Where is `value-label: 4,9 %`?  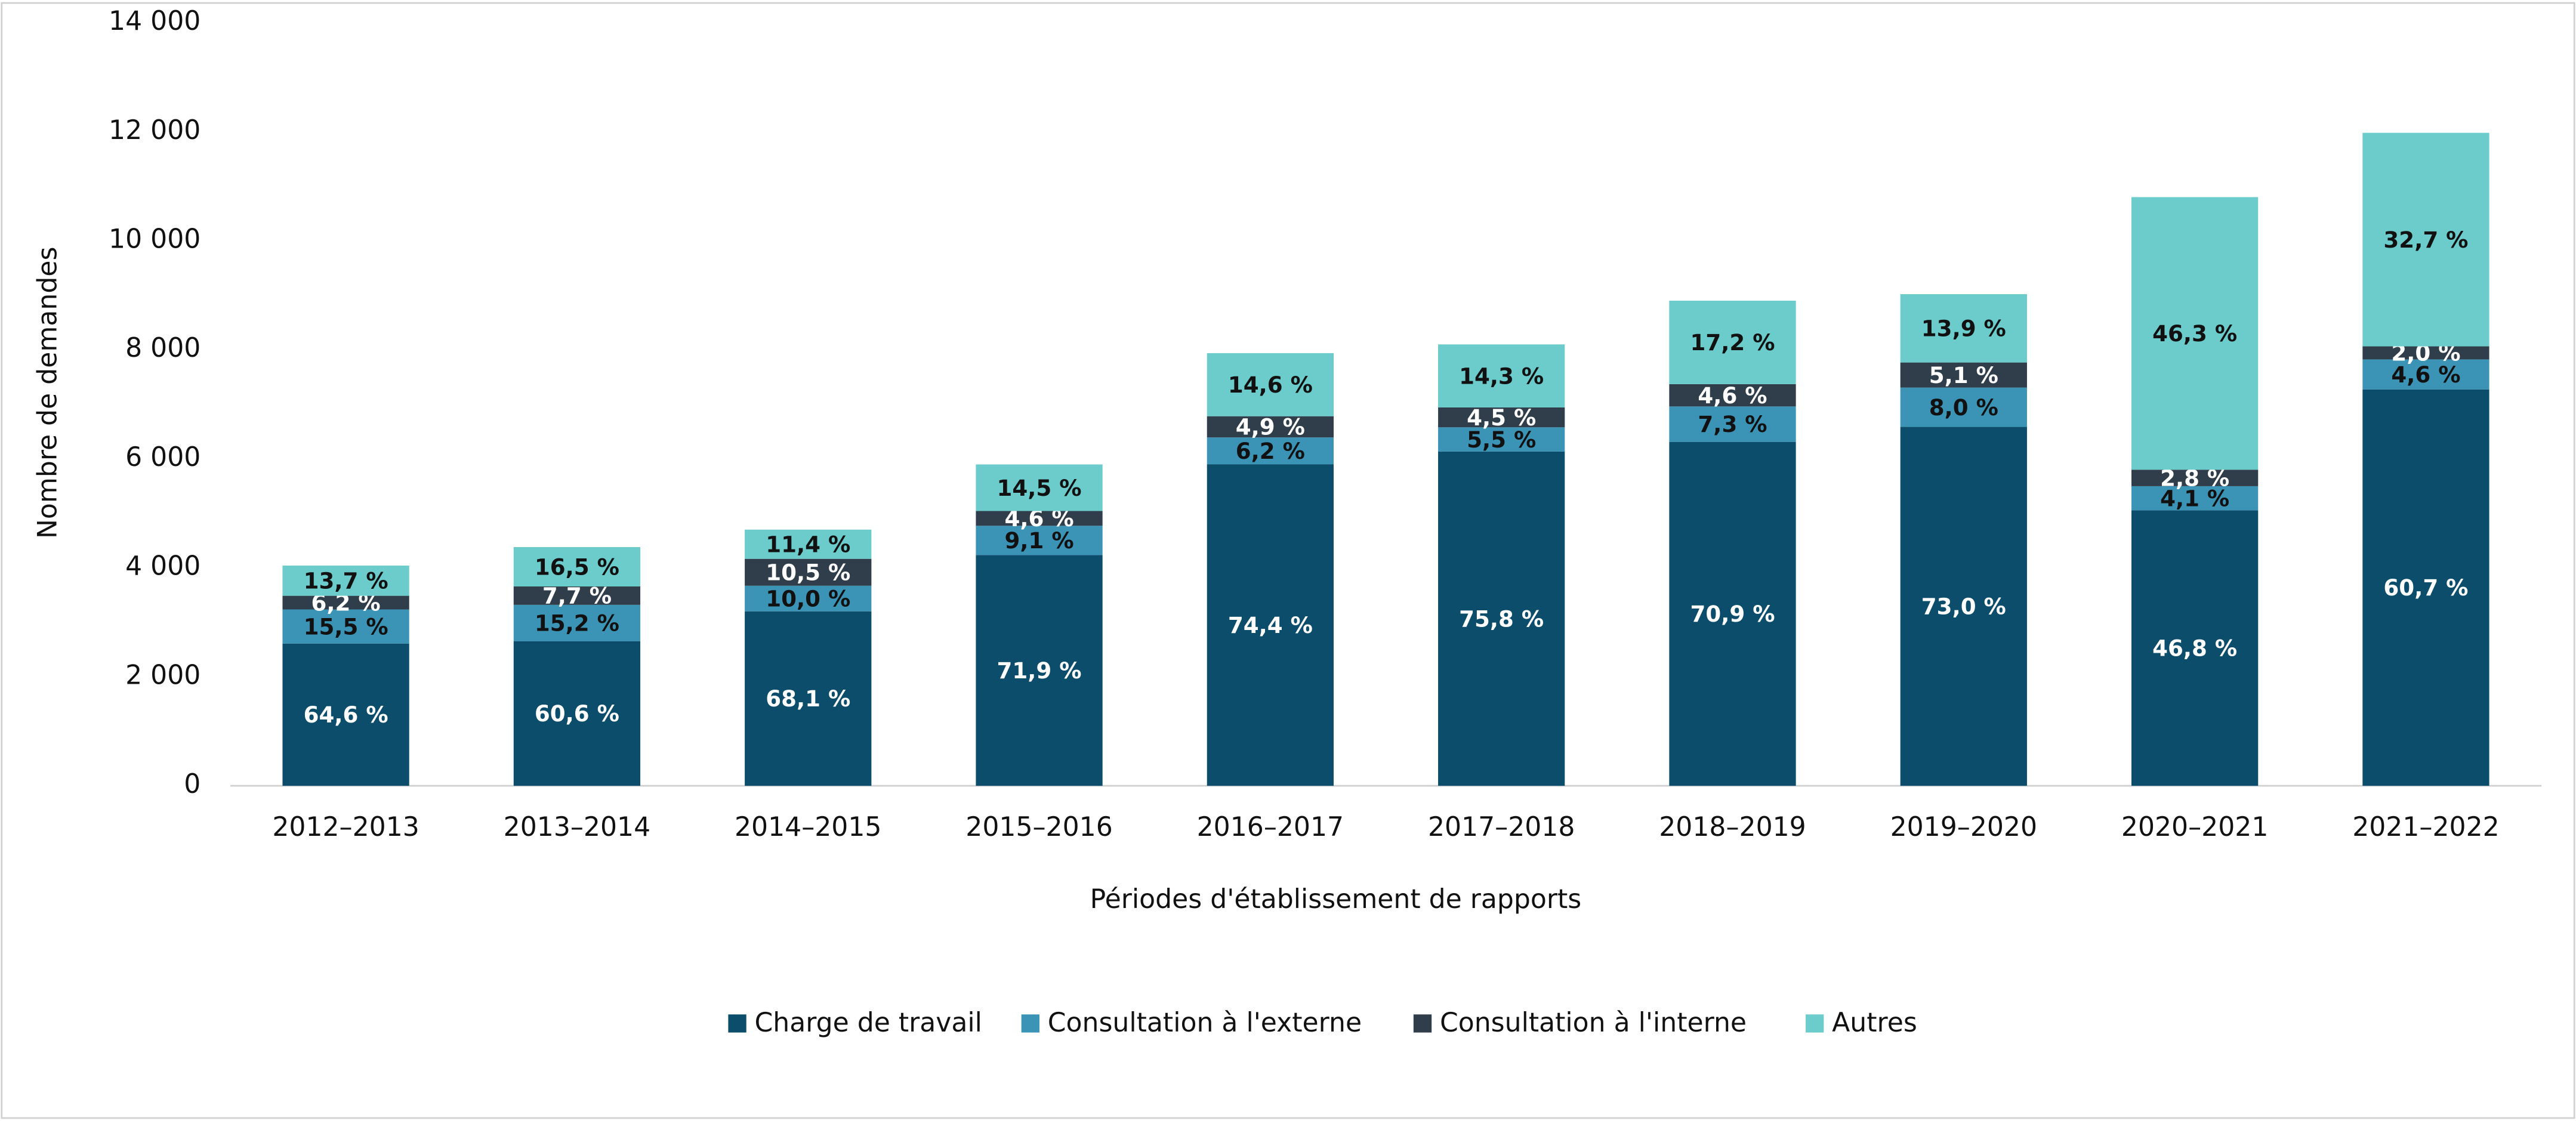
value-label: 4,9 % is located at coordinates (1270, 427).